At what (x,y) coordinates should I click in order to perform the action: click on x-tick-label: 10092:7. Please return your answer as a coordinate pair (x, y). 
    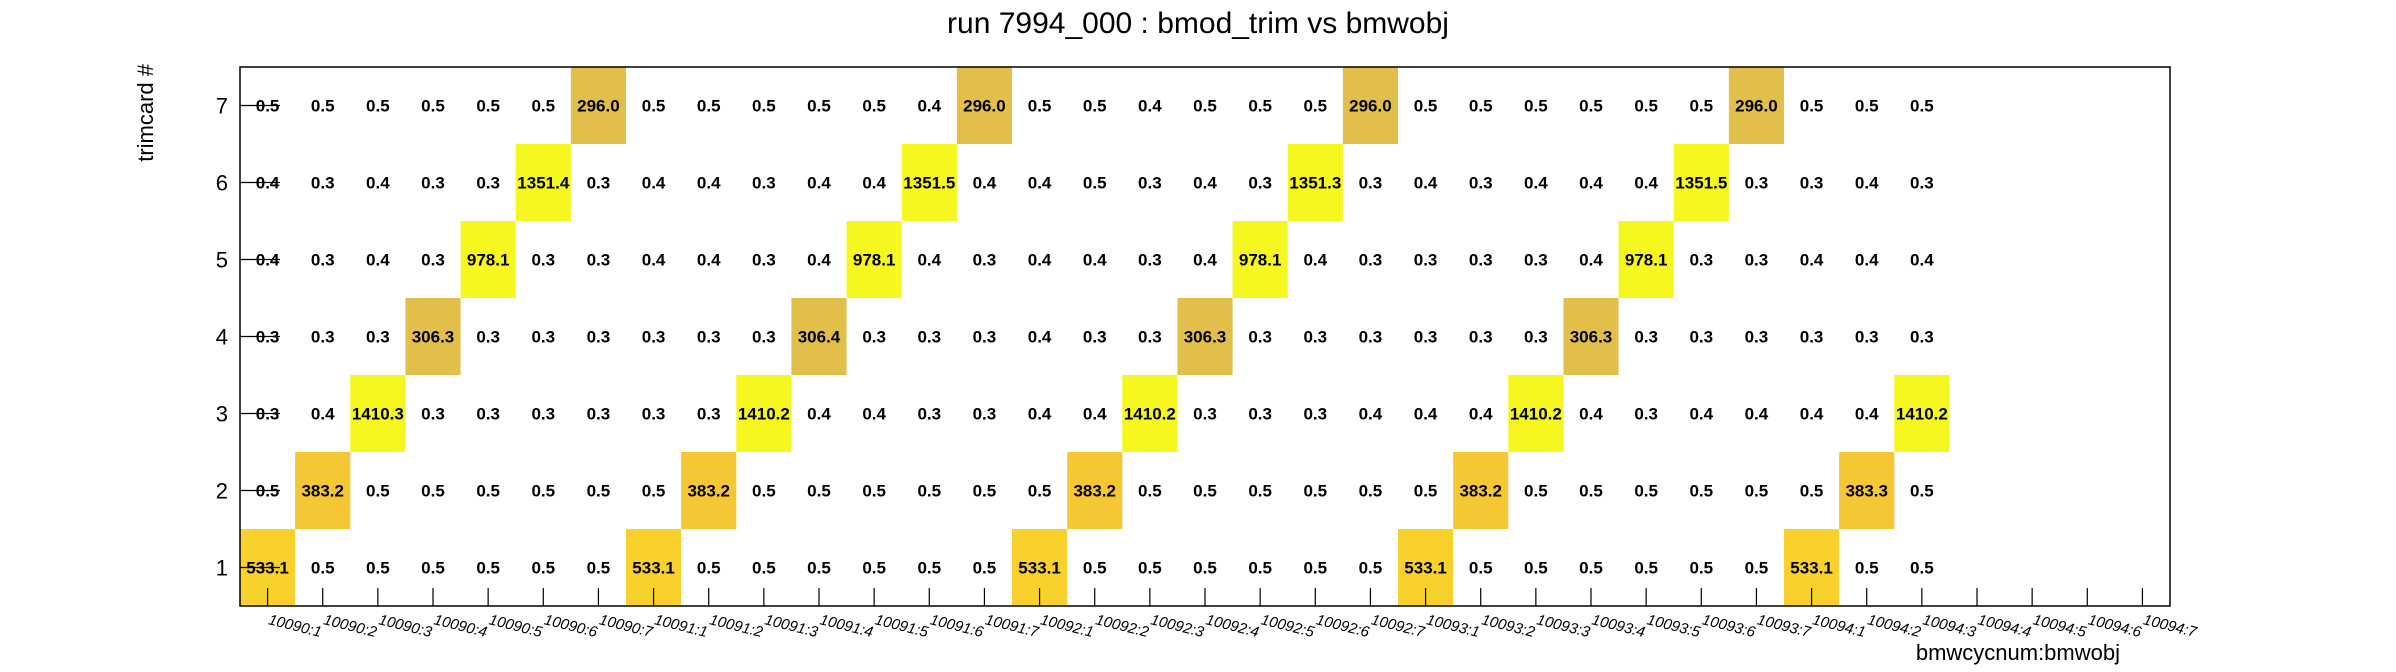
    Looking at the image, I should click on (1397, 626).